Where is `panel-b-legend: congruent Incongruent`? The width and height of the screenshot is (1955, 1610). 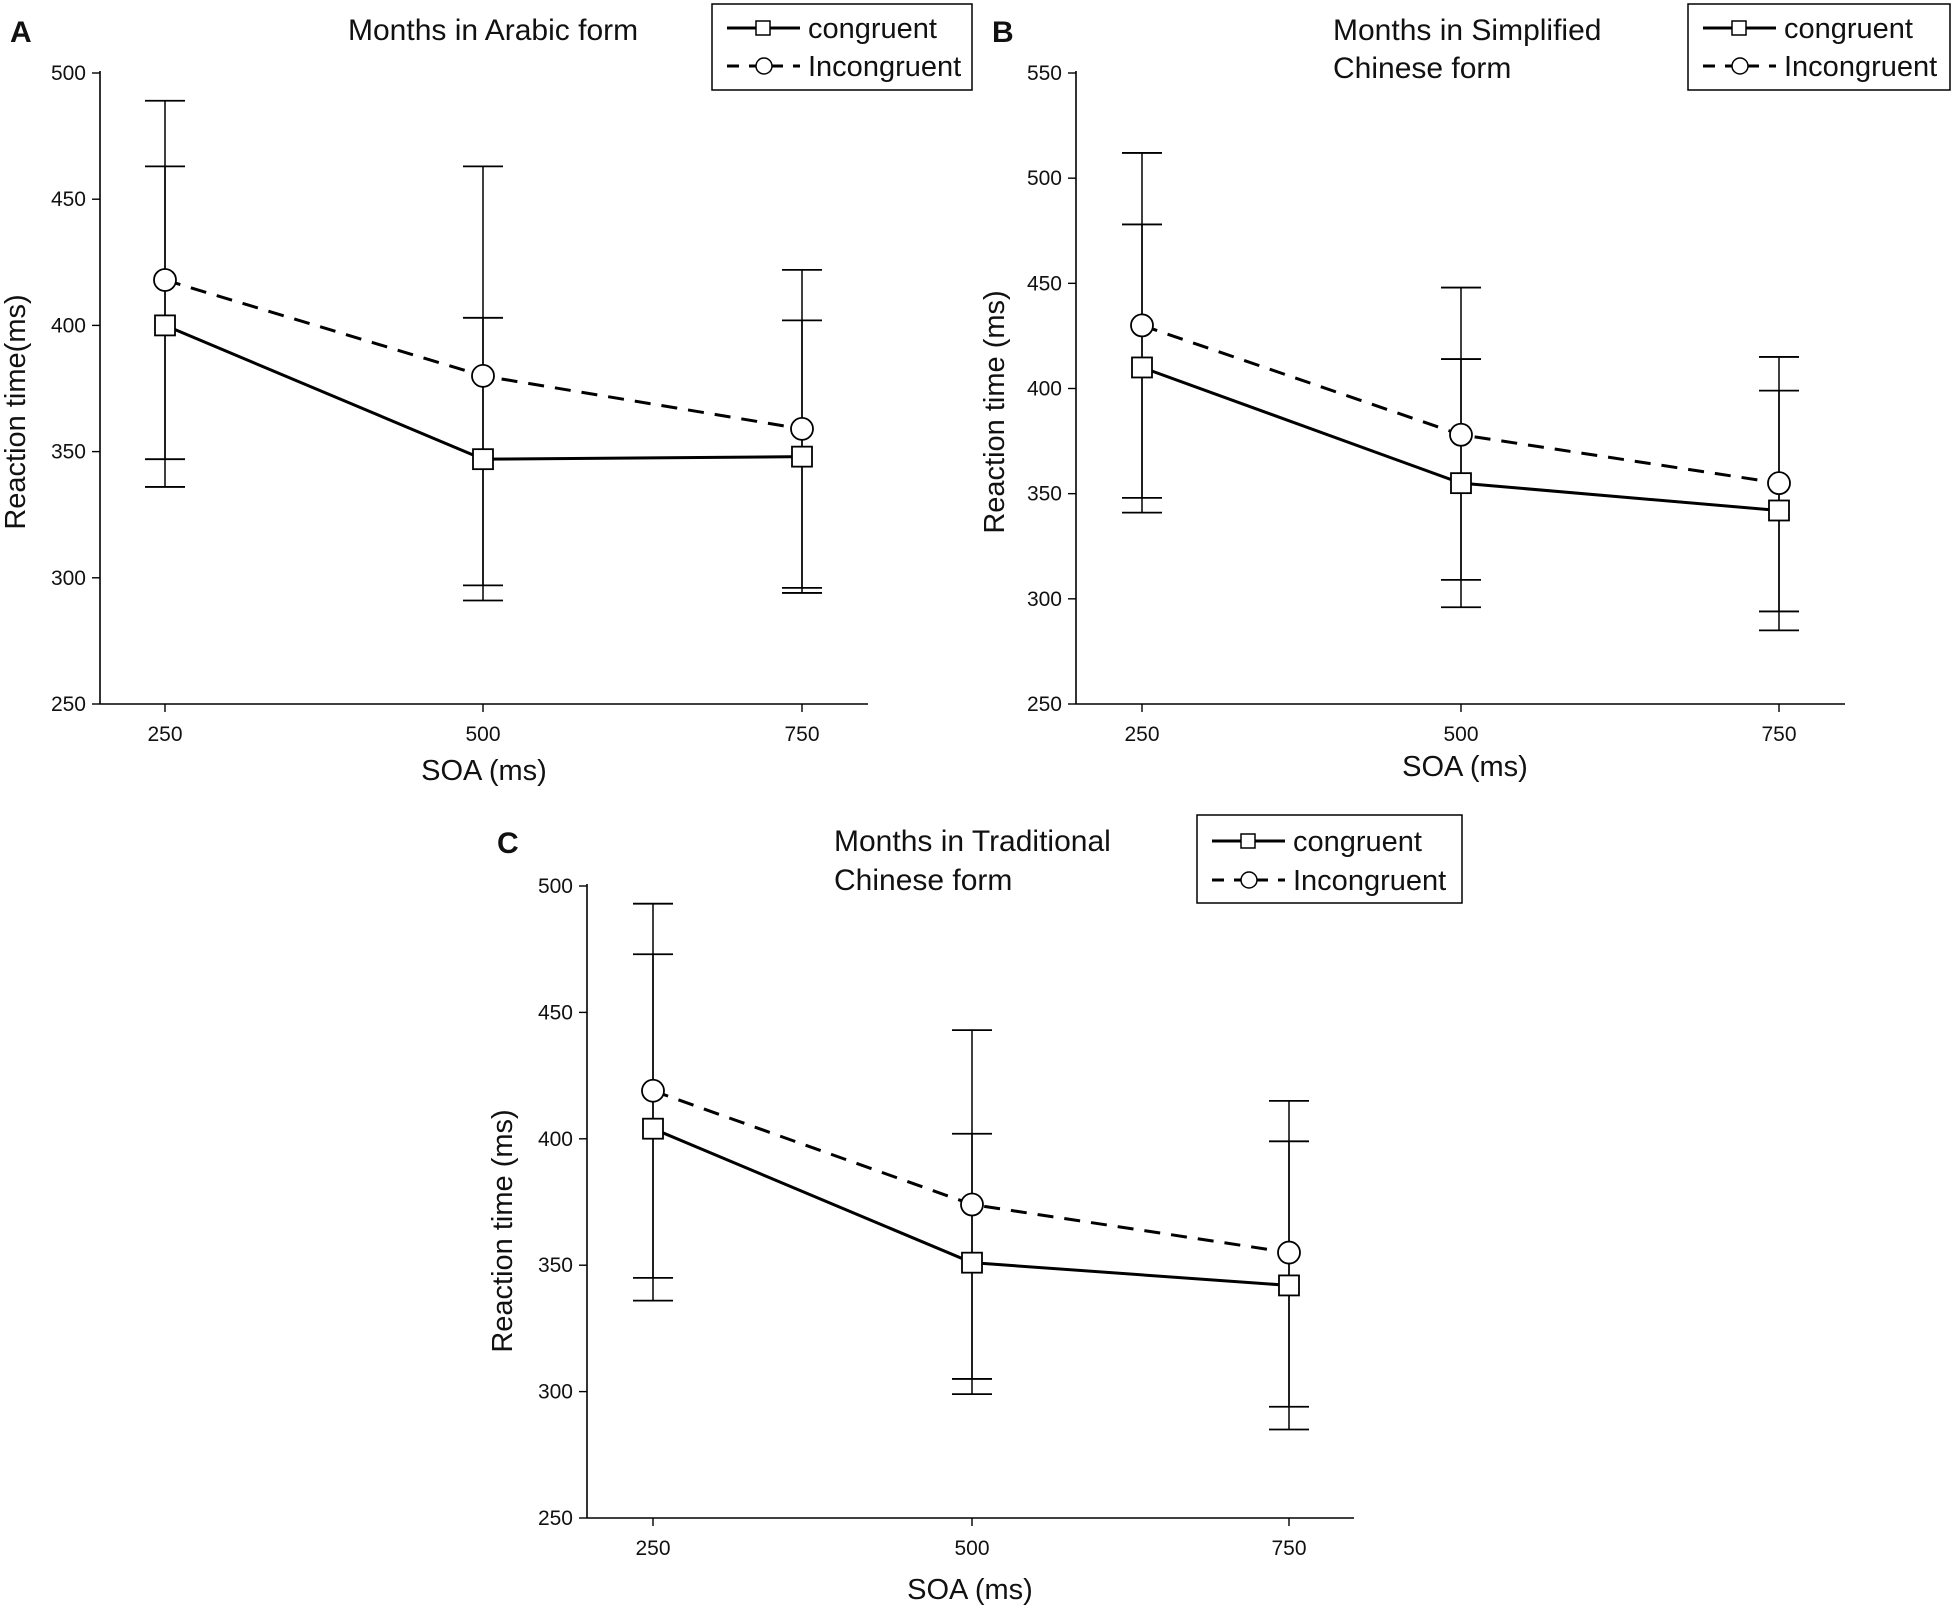 panel-b-legend: congruent Incongruent is located at coordinates (1819, 47).